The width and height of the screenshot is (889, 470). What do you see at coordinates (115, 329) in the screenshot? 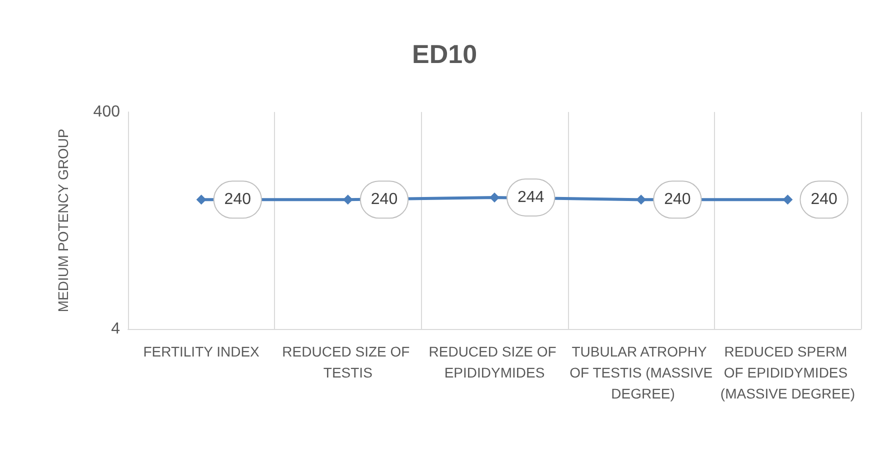
I see `y-tick-label: 4` at bounding box center [115, 329].